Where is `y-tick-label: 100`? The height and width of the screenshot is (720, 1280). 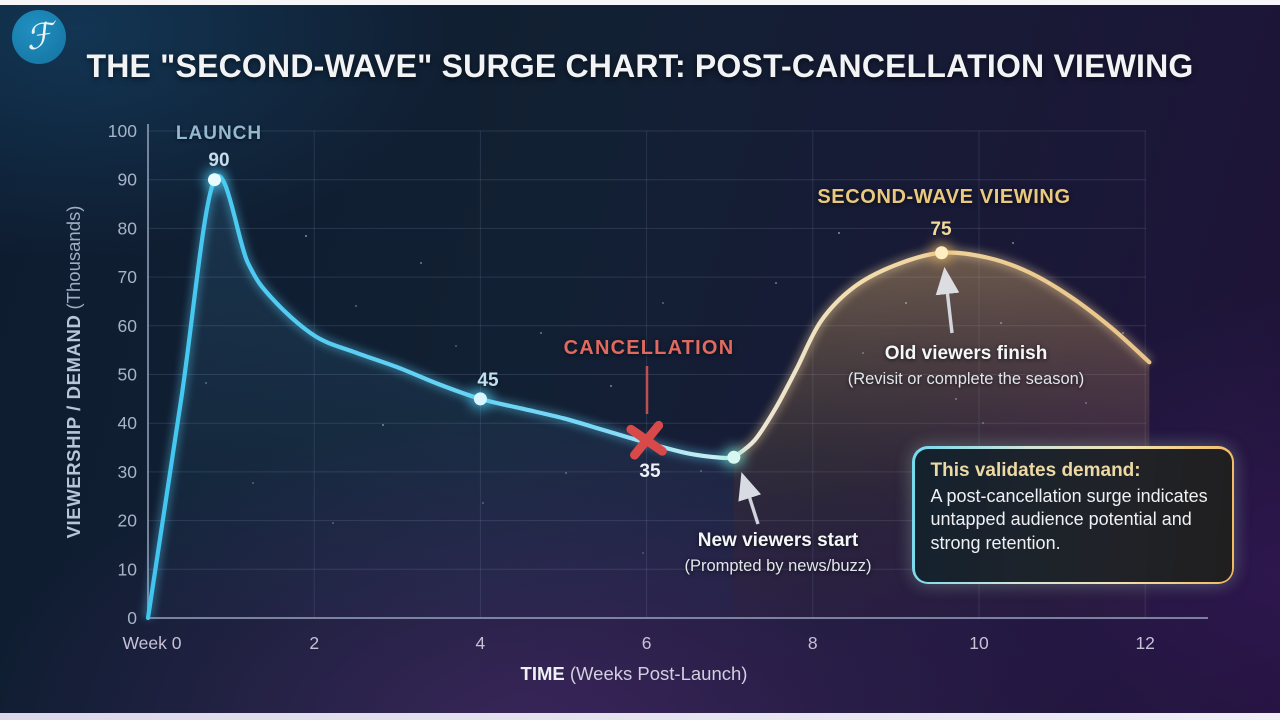
y-tick-label: 100 is located at coordinates (122, 131).